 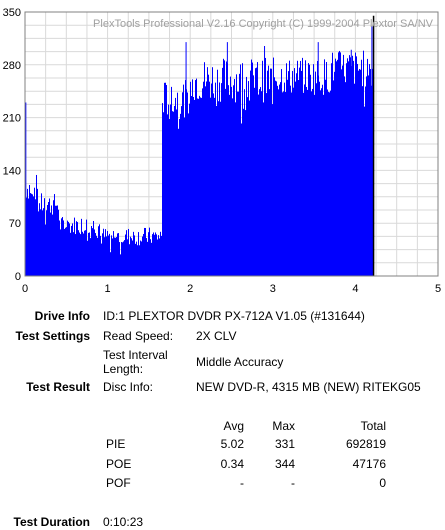 I want to click on row-poe-max: 344, so click(x=284, y=464).